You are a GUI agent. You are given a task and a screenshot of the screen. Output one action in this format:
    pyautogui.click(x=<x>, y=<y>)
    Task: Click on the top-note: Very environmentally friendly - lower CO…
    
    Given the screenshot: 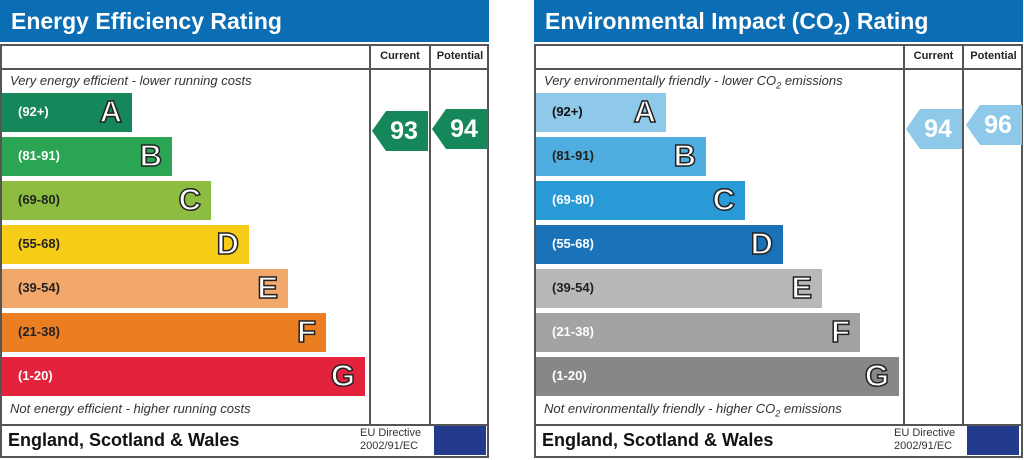 What is the action you would take?
    pyautogui.click(x=693, y=82)
    